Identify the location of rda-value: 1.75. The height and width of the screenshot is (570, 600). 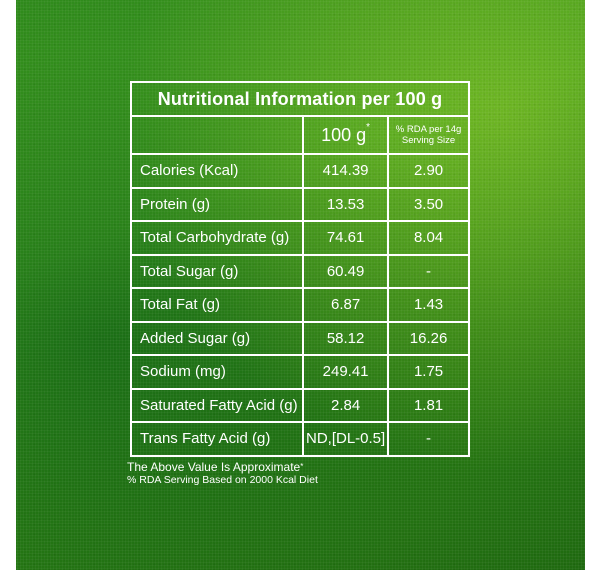
(428, 372).